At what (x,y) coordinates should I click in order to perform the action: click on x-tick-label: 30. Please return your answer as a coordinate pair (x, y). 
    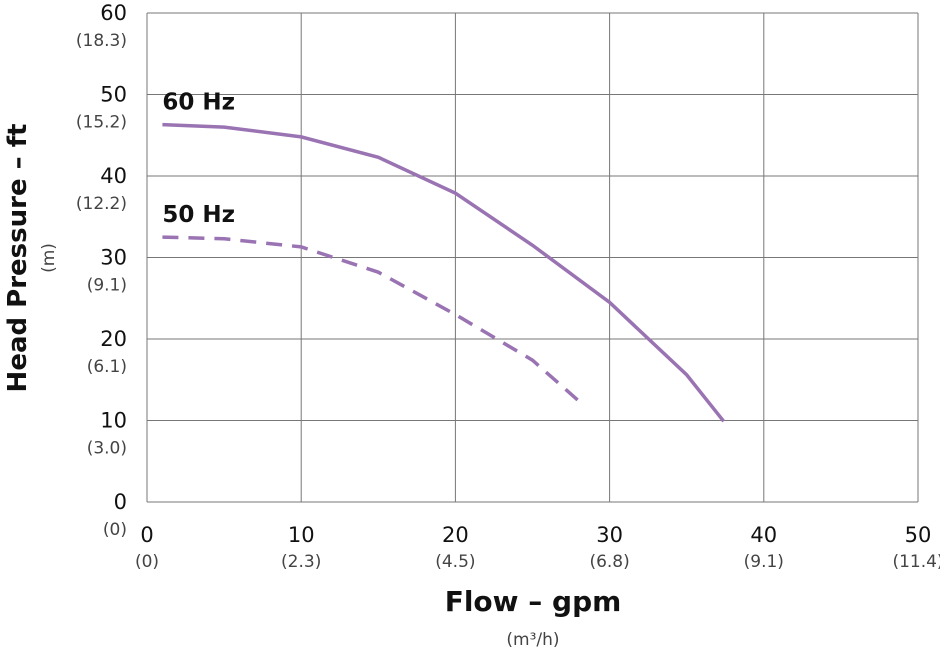
    Looking at the image, I should click on (609, 535).